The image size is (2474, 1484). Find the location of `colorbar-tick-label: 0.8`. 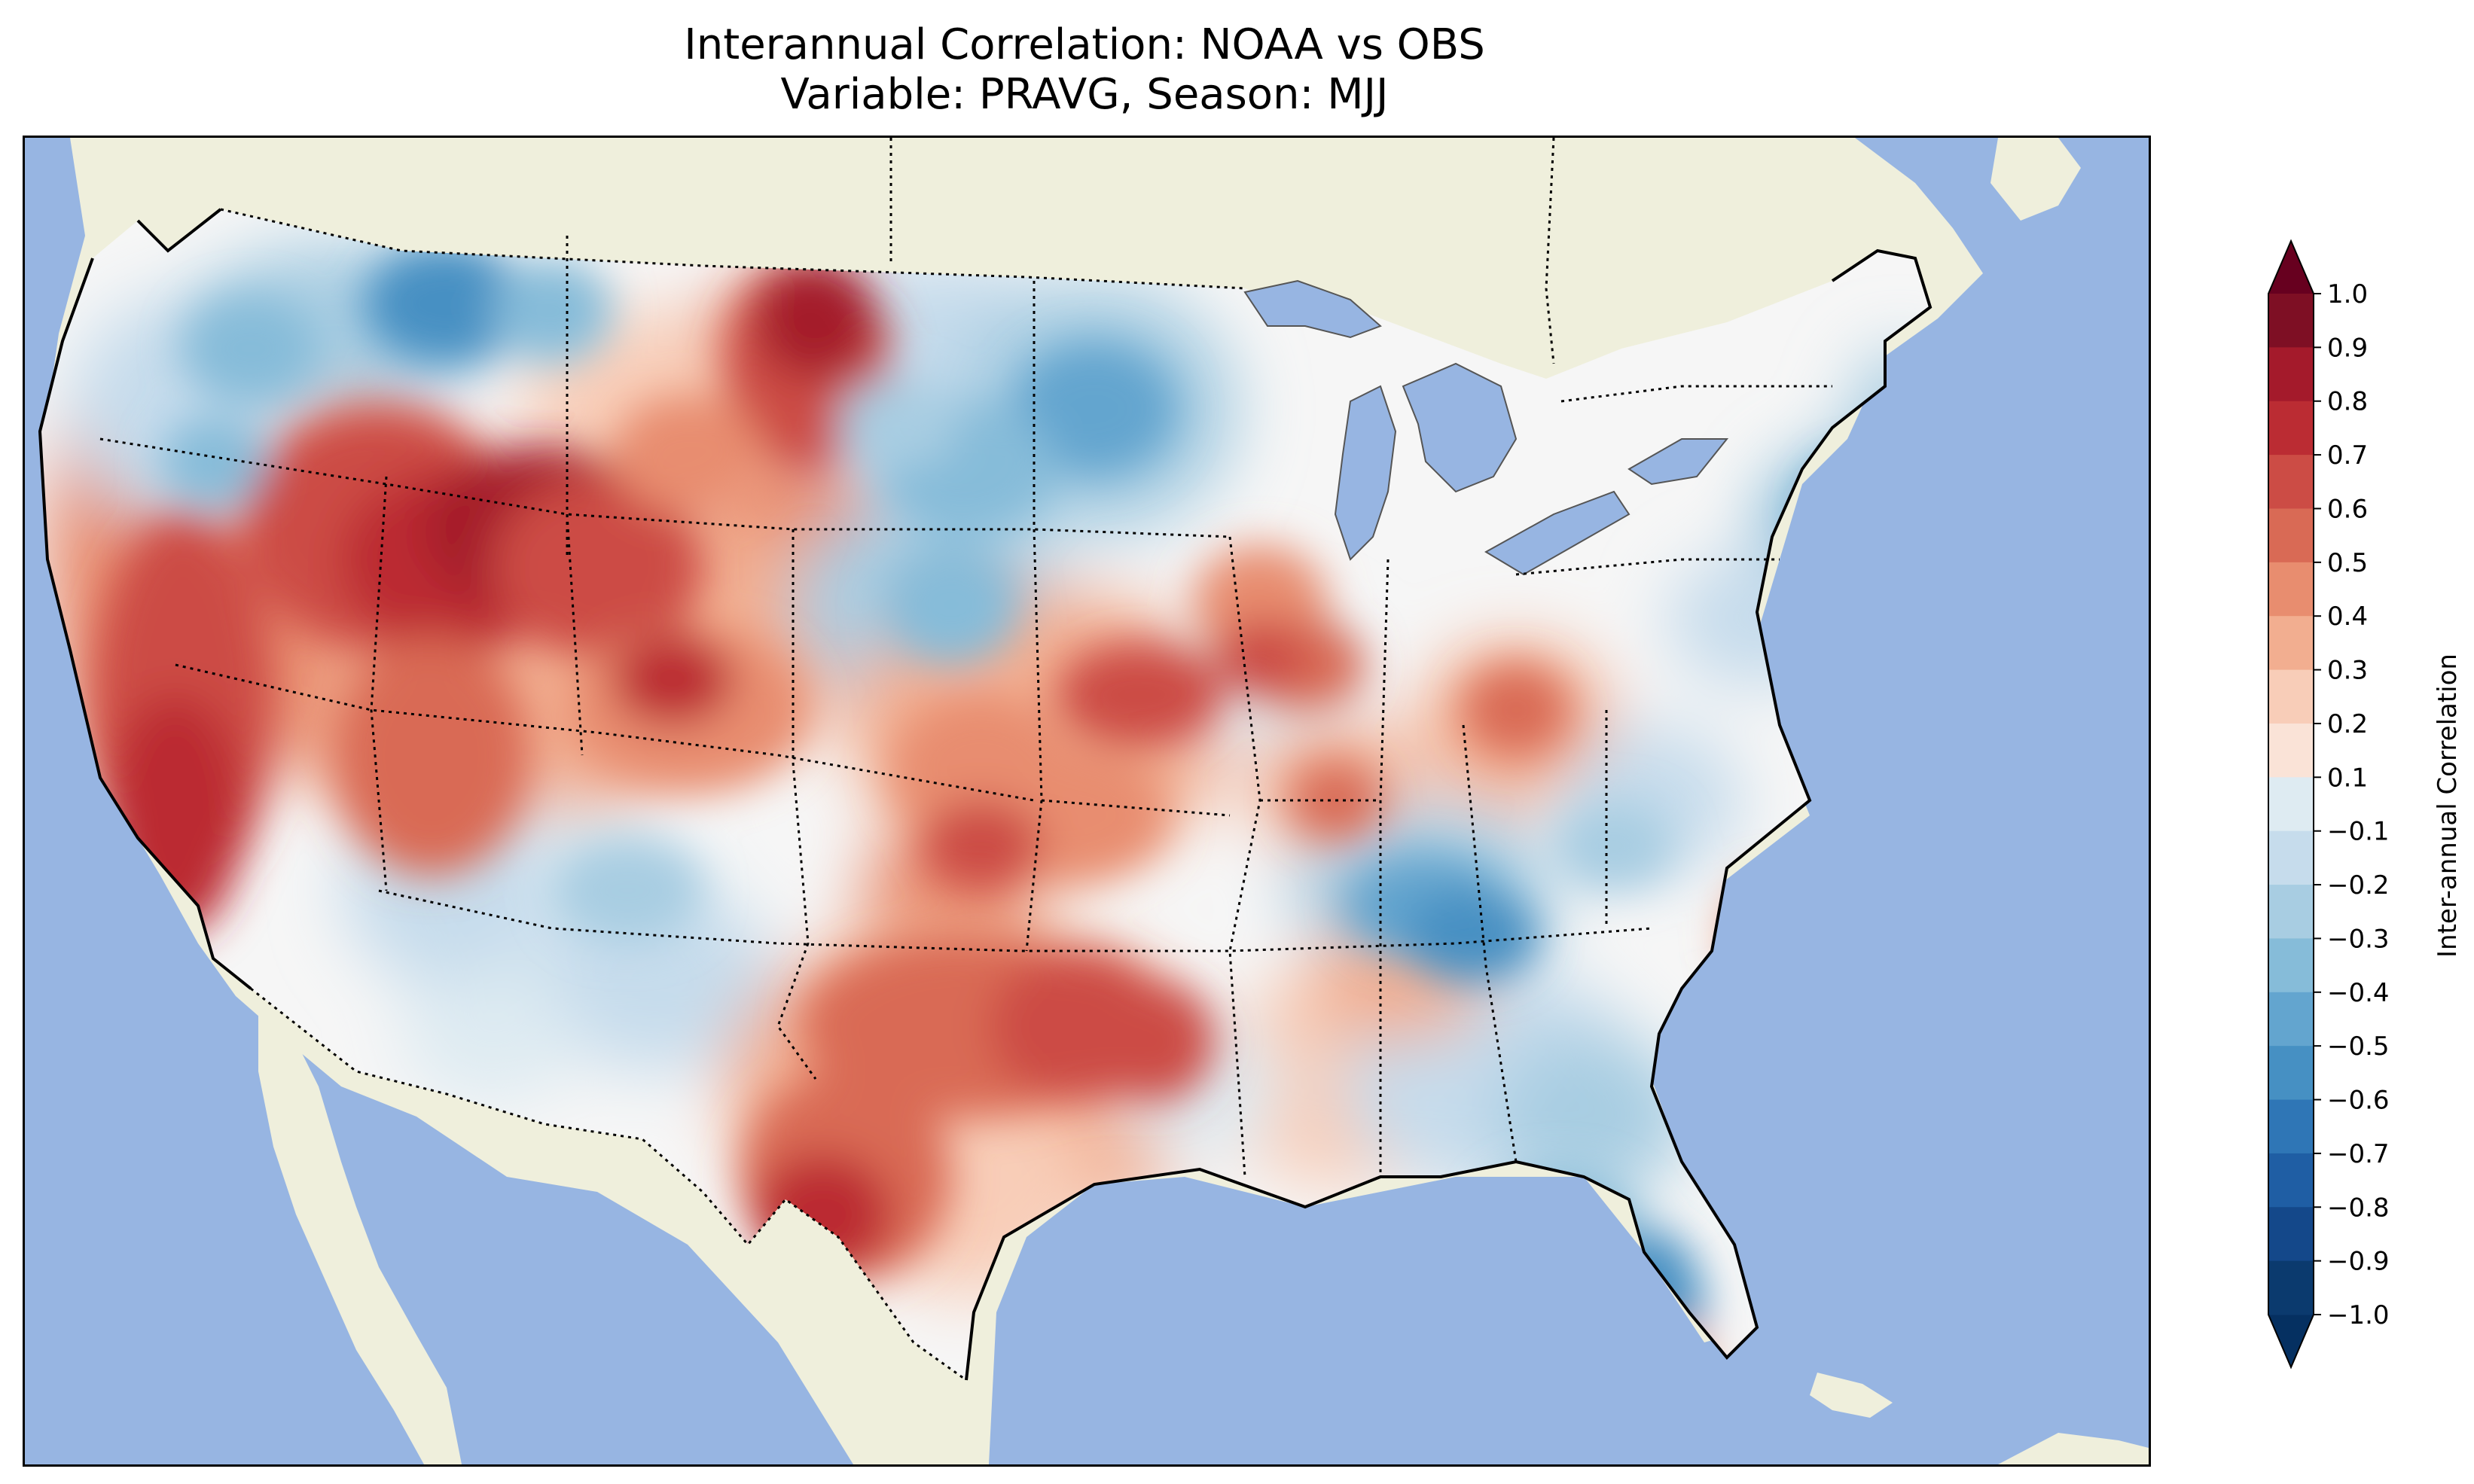

colorbar-tick-label: 0.8 is located at coordinates (2347, 402).